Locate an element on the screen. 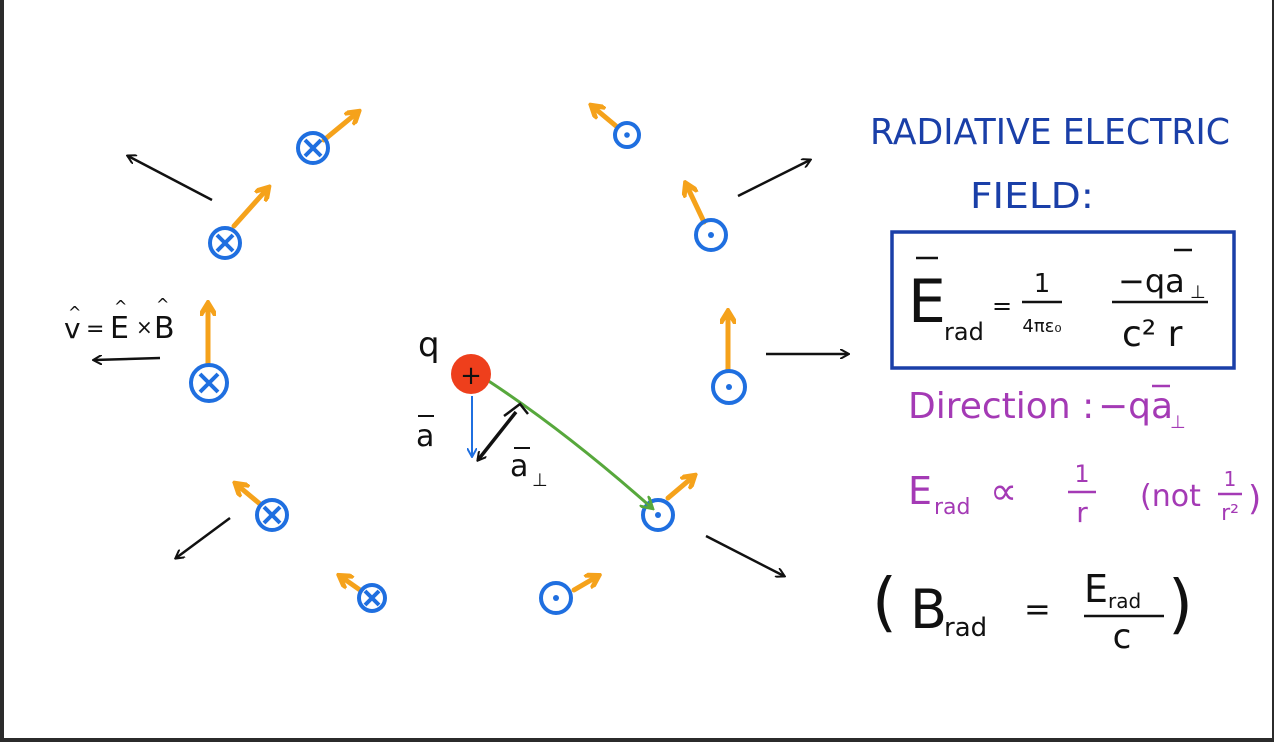 The height and width of the screenshot is (742, 1274). acceleration-label: a is located at coordinates (425, 436).